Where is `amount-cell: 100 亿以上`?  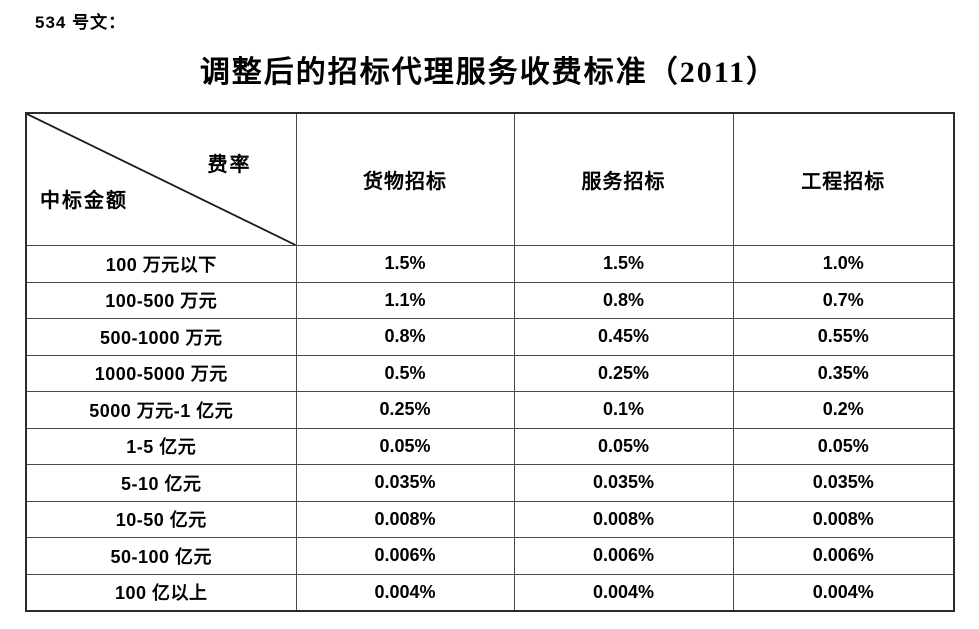 amount-cell: 100 亿以上 is located at coordinates (161, 592).